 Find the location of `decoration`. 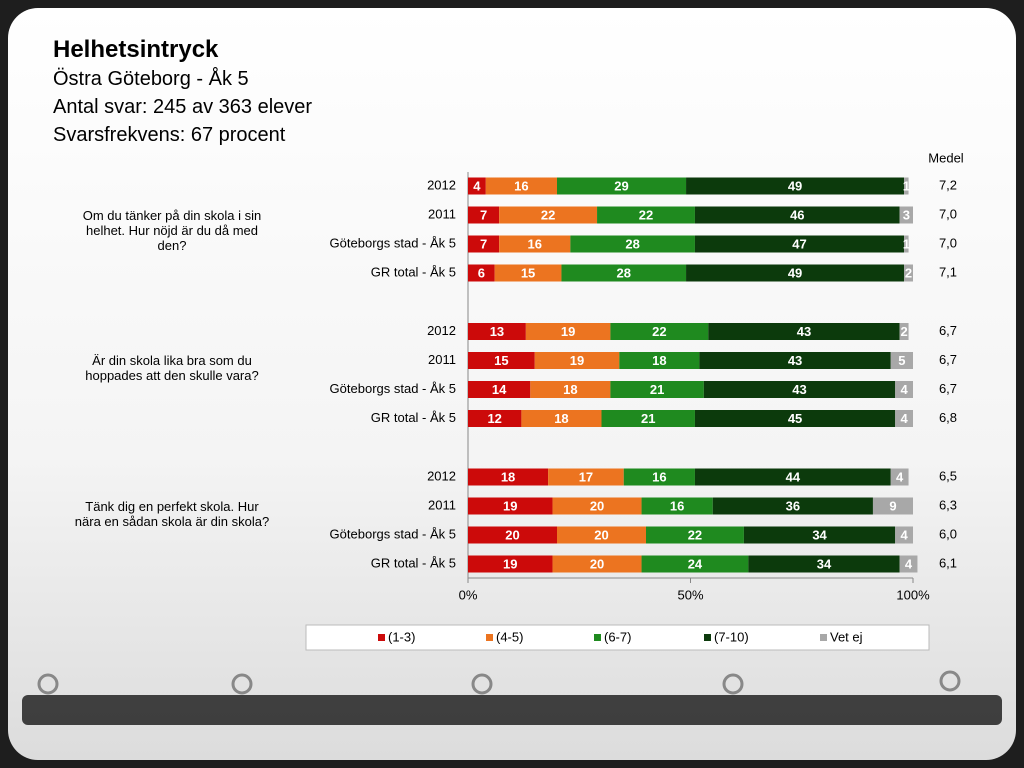

decoration is located at coordinates (499, 682).